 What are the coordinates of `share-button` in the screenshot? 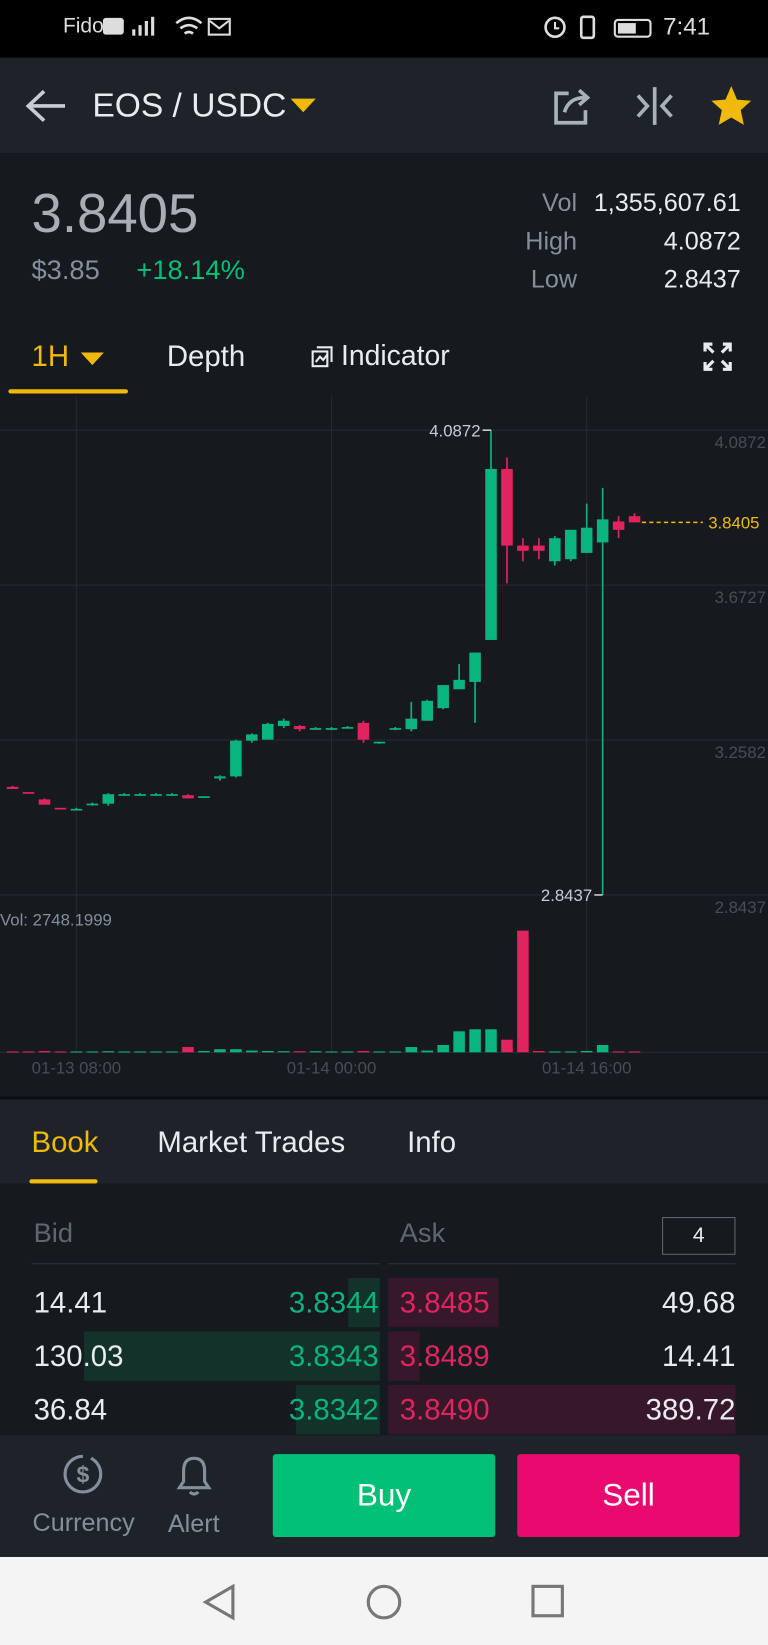 It's located at (573, 106).